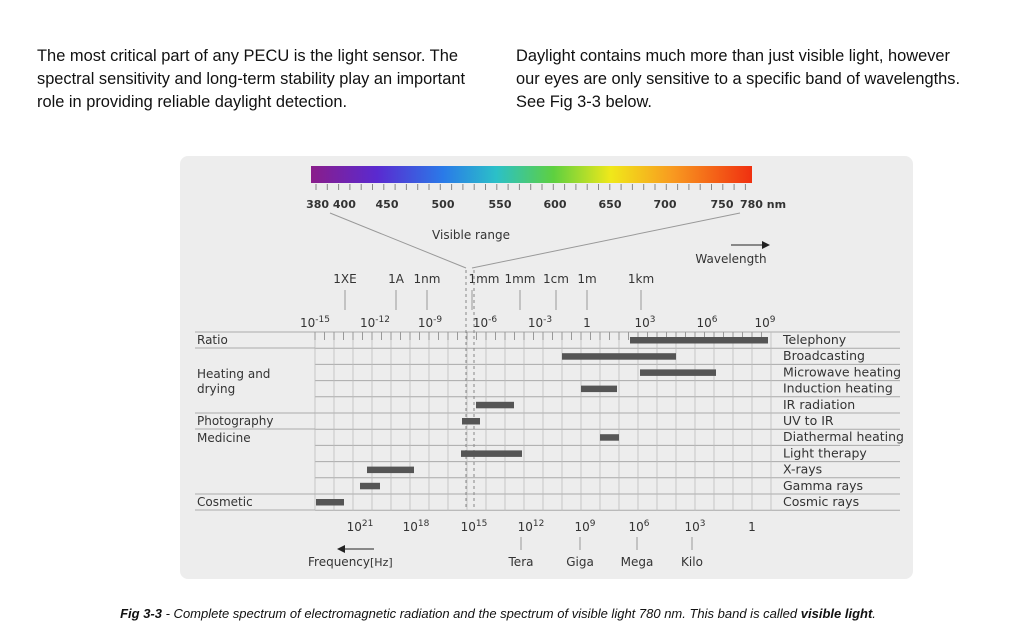 The height and width of the screenshot is (634, 1032). I want to click on wavelength-power: 10-15, so click(315, 322).